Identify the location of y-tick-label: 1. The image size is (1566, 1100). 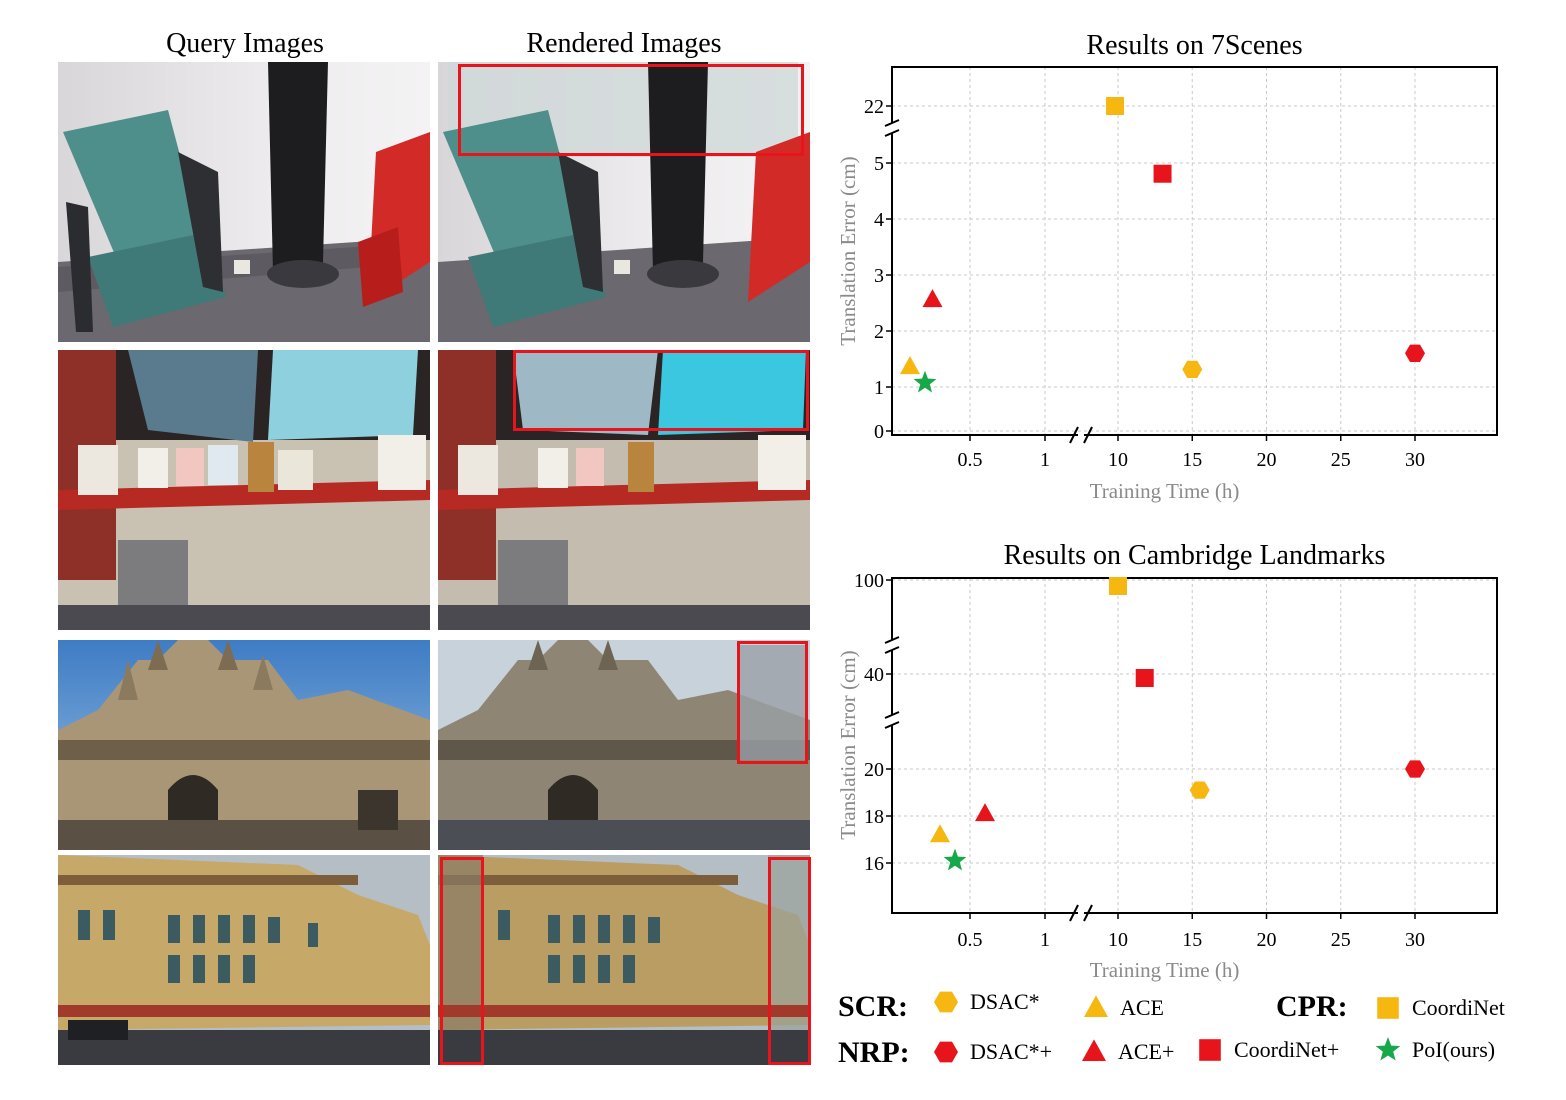
(879, 388).